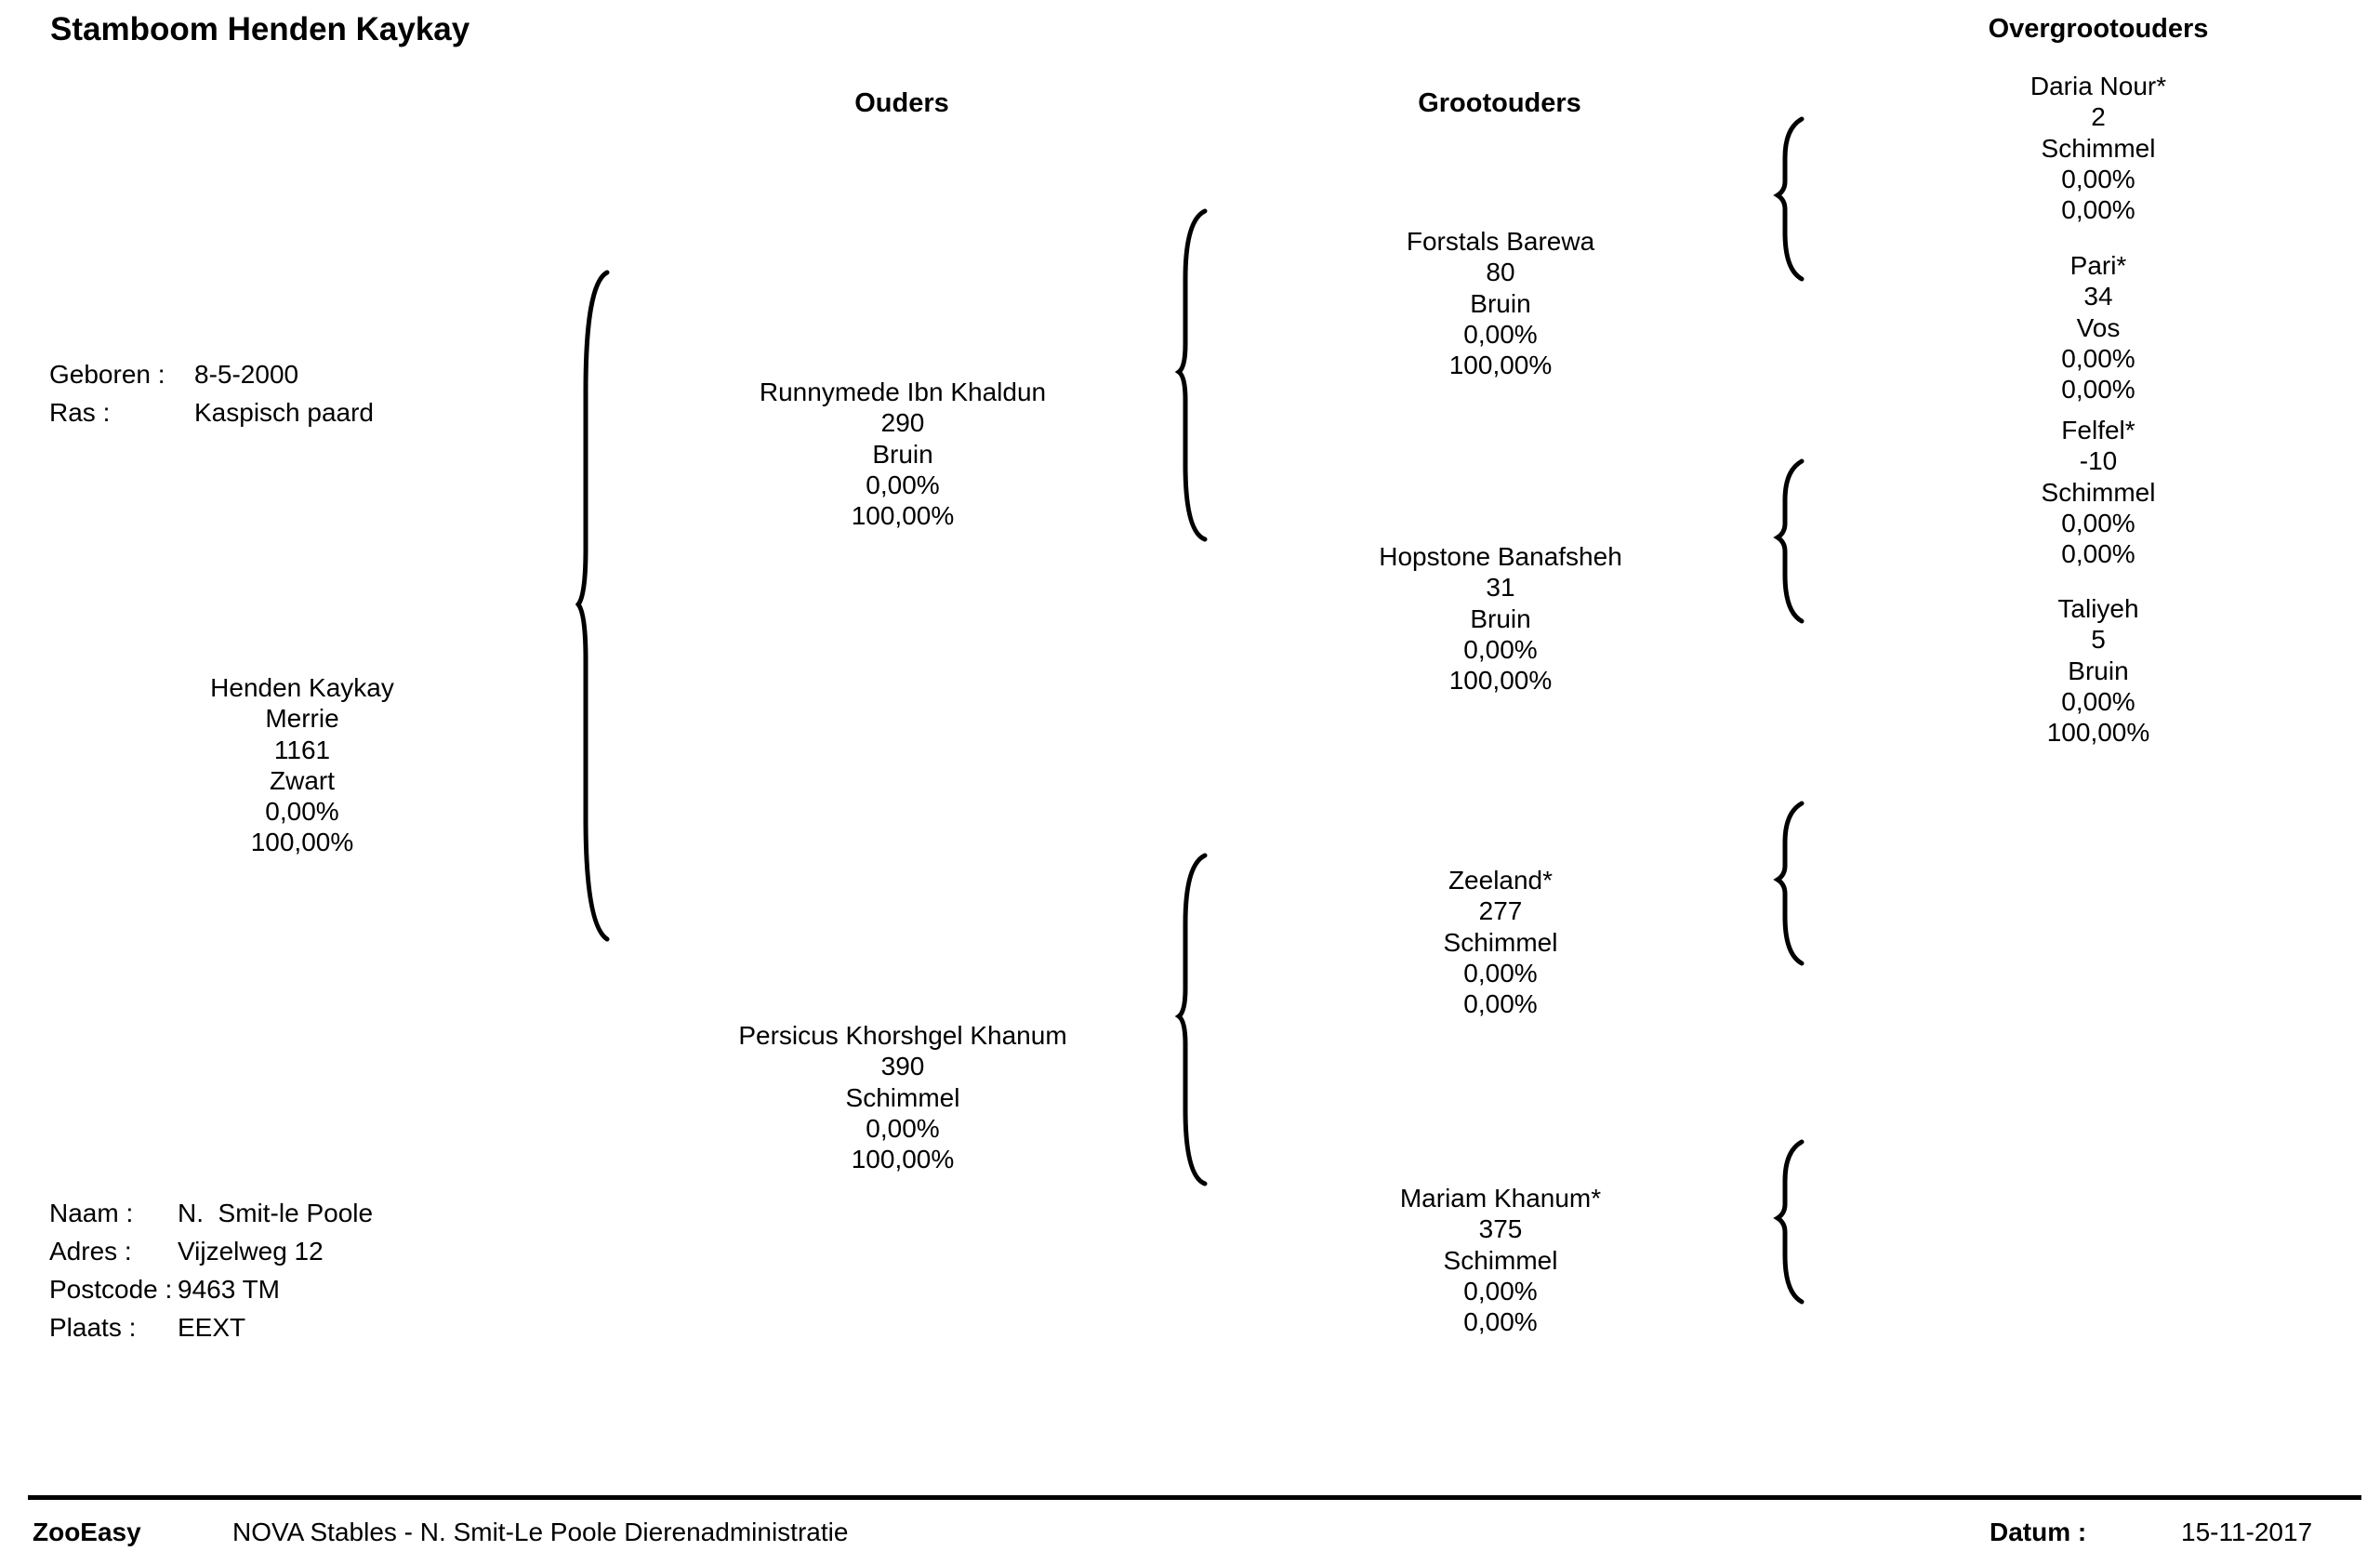  What do you see at coordinates (902, 1035) in the screenshot?
I see `parent-name: Persicus Khorshgel Khanum` at bounding box center [902, 1035].